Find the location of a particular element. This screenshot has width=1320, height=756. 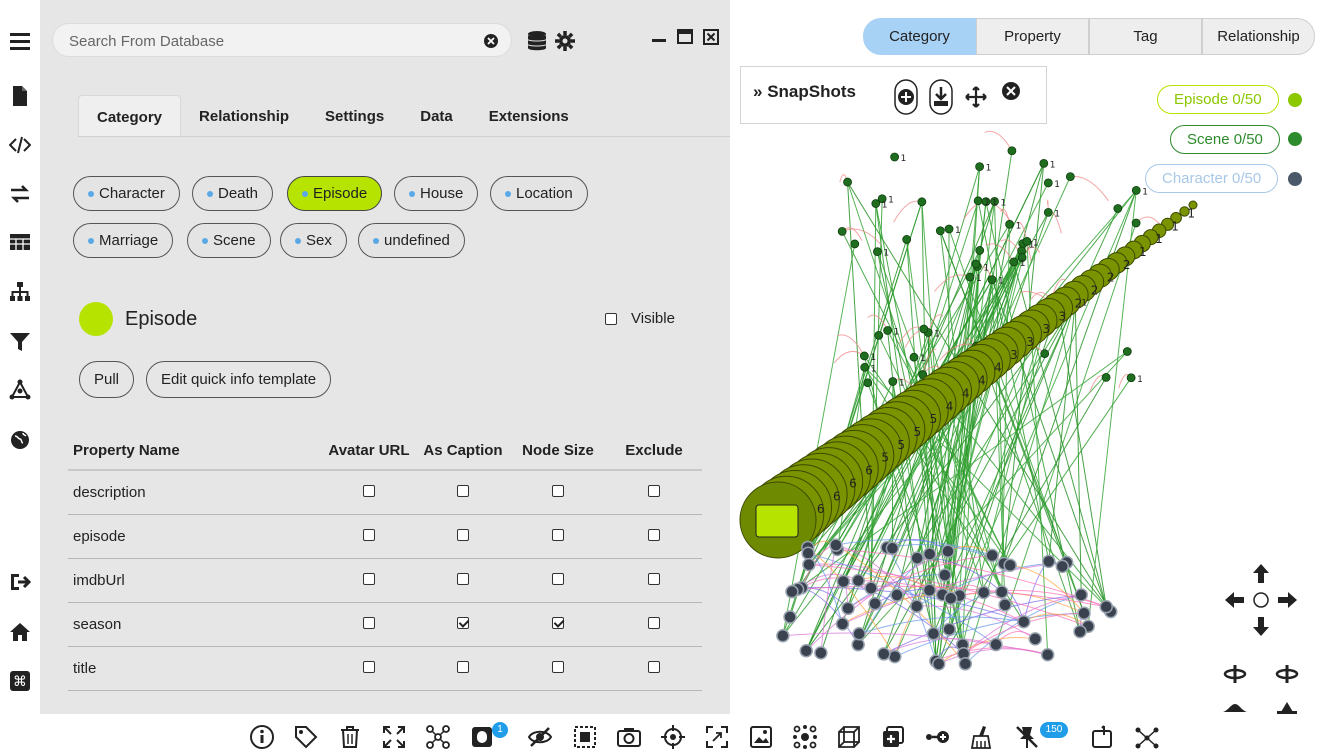

reset-view-icon is located at coordinates (1261, 600).